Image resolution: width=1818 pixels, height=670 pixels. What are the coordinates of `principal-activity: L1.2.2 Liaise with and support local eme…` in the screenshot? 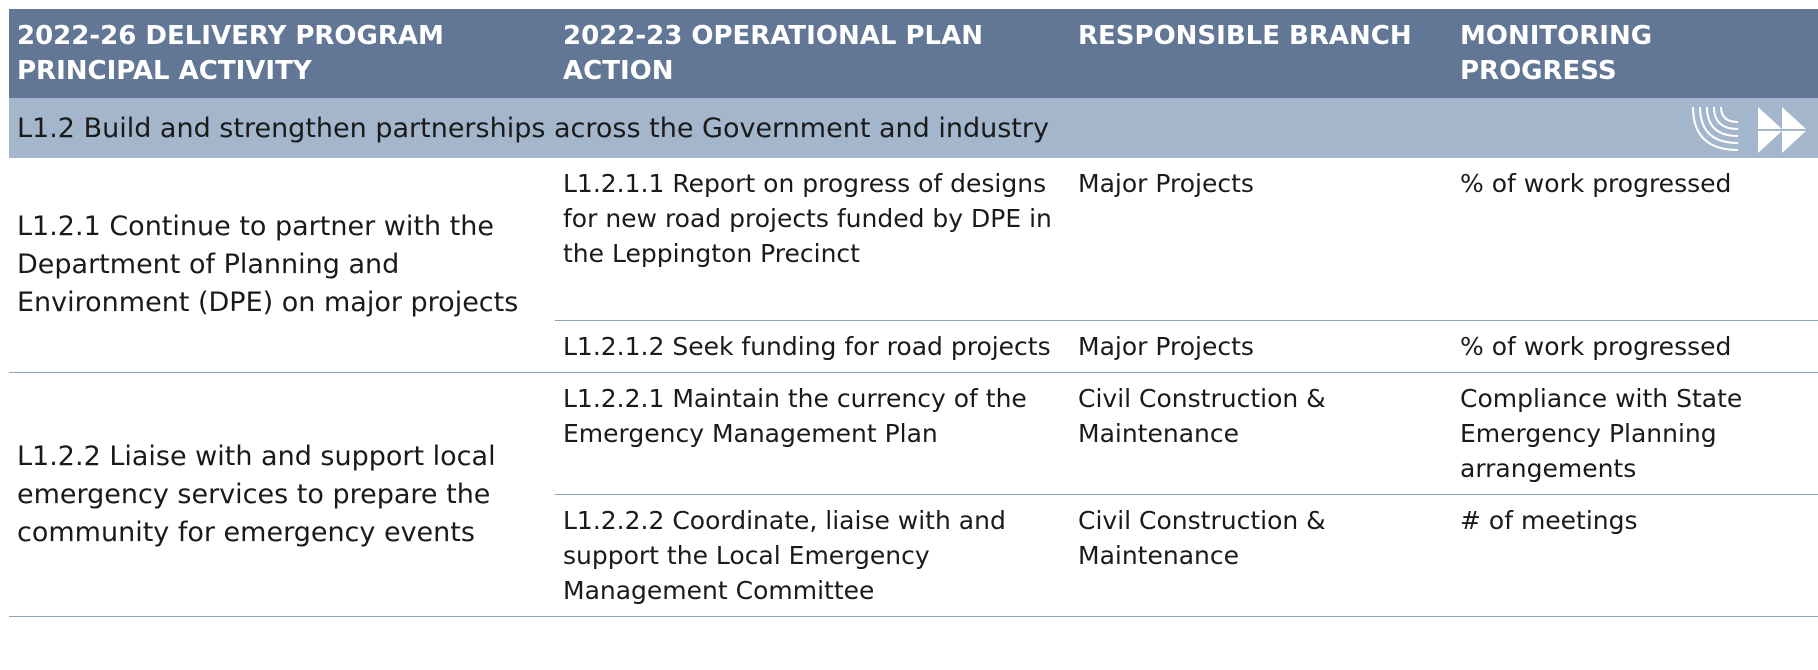 It's located at (282, 494).